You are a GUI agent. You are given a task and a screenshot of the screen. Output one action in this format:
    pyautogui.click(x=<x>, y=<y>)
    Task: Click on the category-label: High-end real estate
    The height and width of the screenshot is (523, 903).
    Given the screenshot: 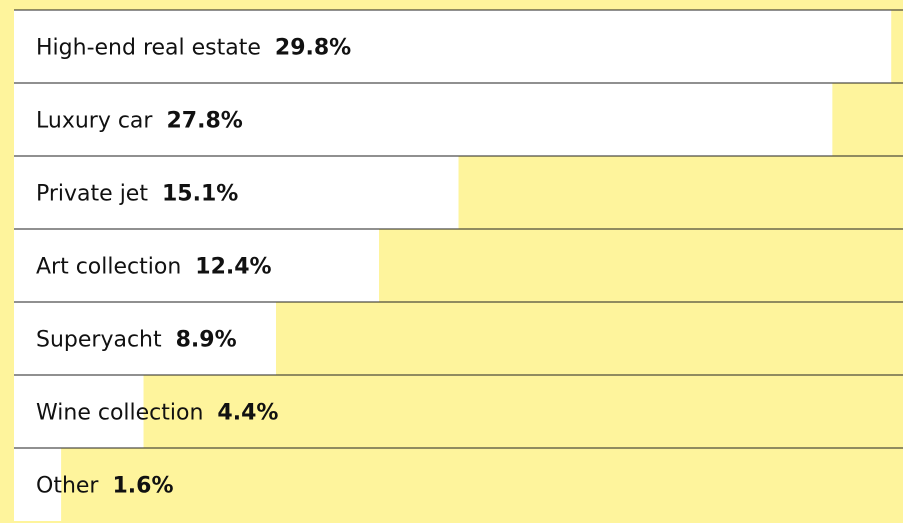 What is the action you would take?
    pyautogui.click(x=148, y=48)
    